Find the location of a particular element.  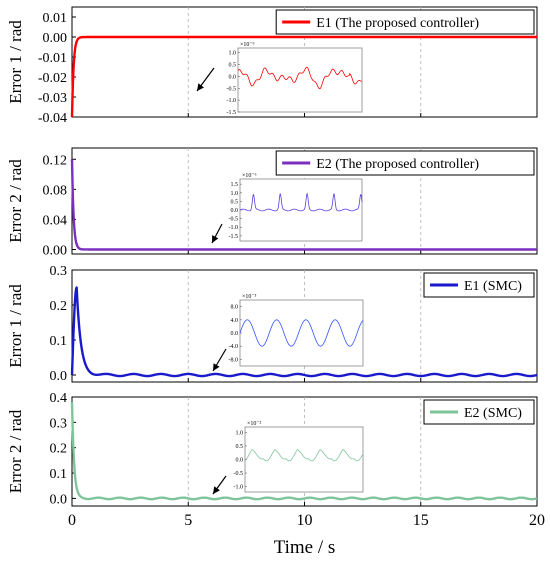

y-tick-label: -0.01 is located at coordinates (52, 58).